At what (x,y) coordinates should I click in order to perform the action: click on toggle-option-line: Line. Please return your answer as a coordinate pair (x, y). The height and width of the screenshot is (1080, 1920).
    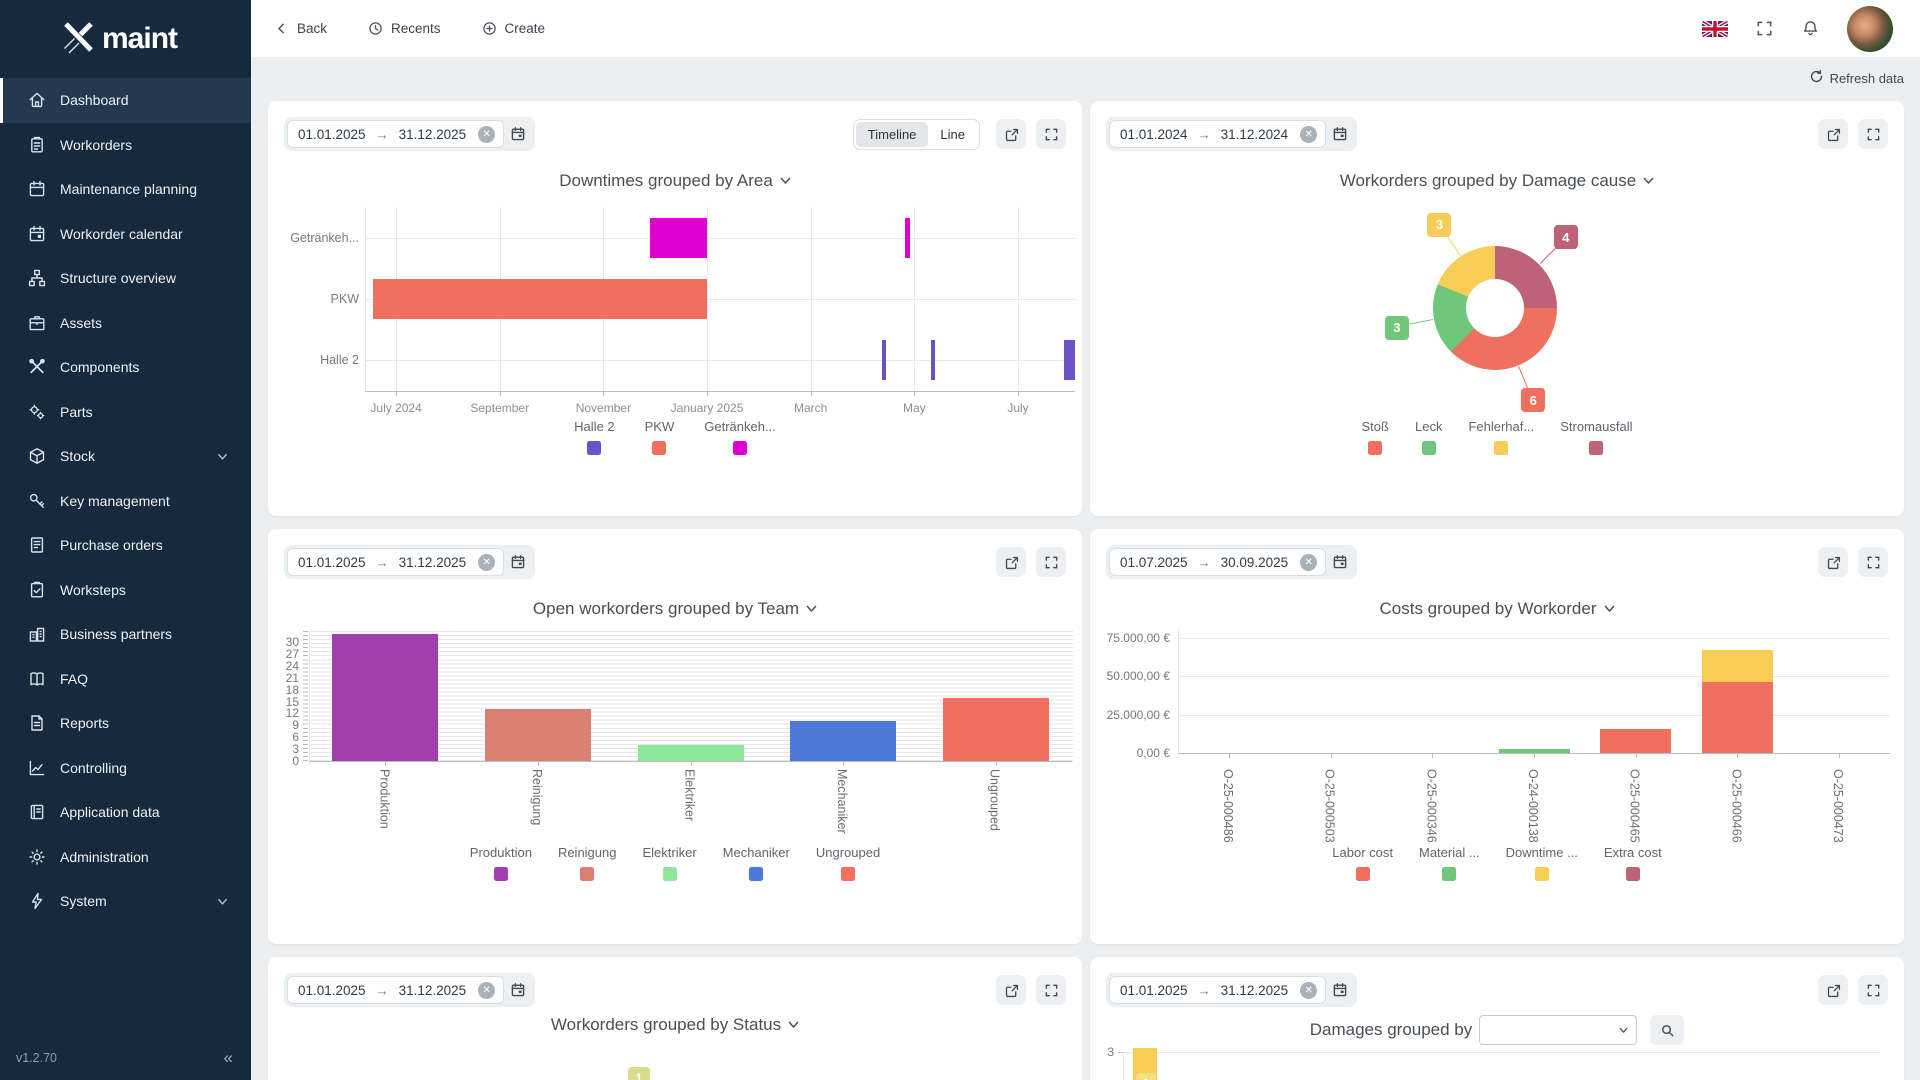
    Looking at the image, I should click on (952, 134).